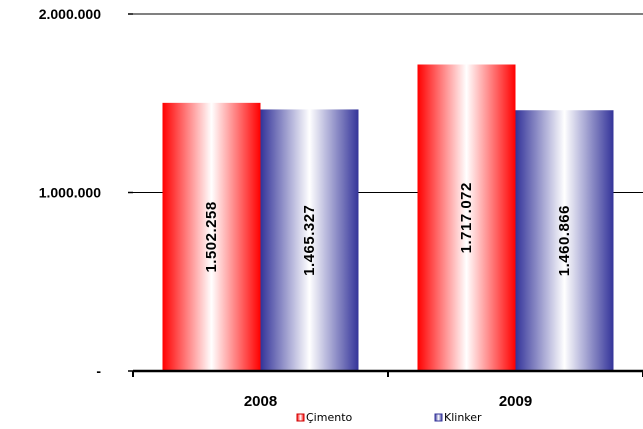  What do you see at coordinates (515, 401) in the screenshot?
I see `x-category-label: 2009` at bounding box center [515, 401].